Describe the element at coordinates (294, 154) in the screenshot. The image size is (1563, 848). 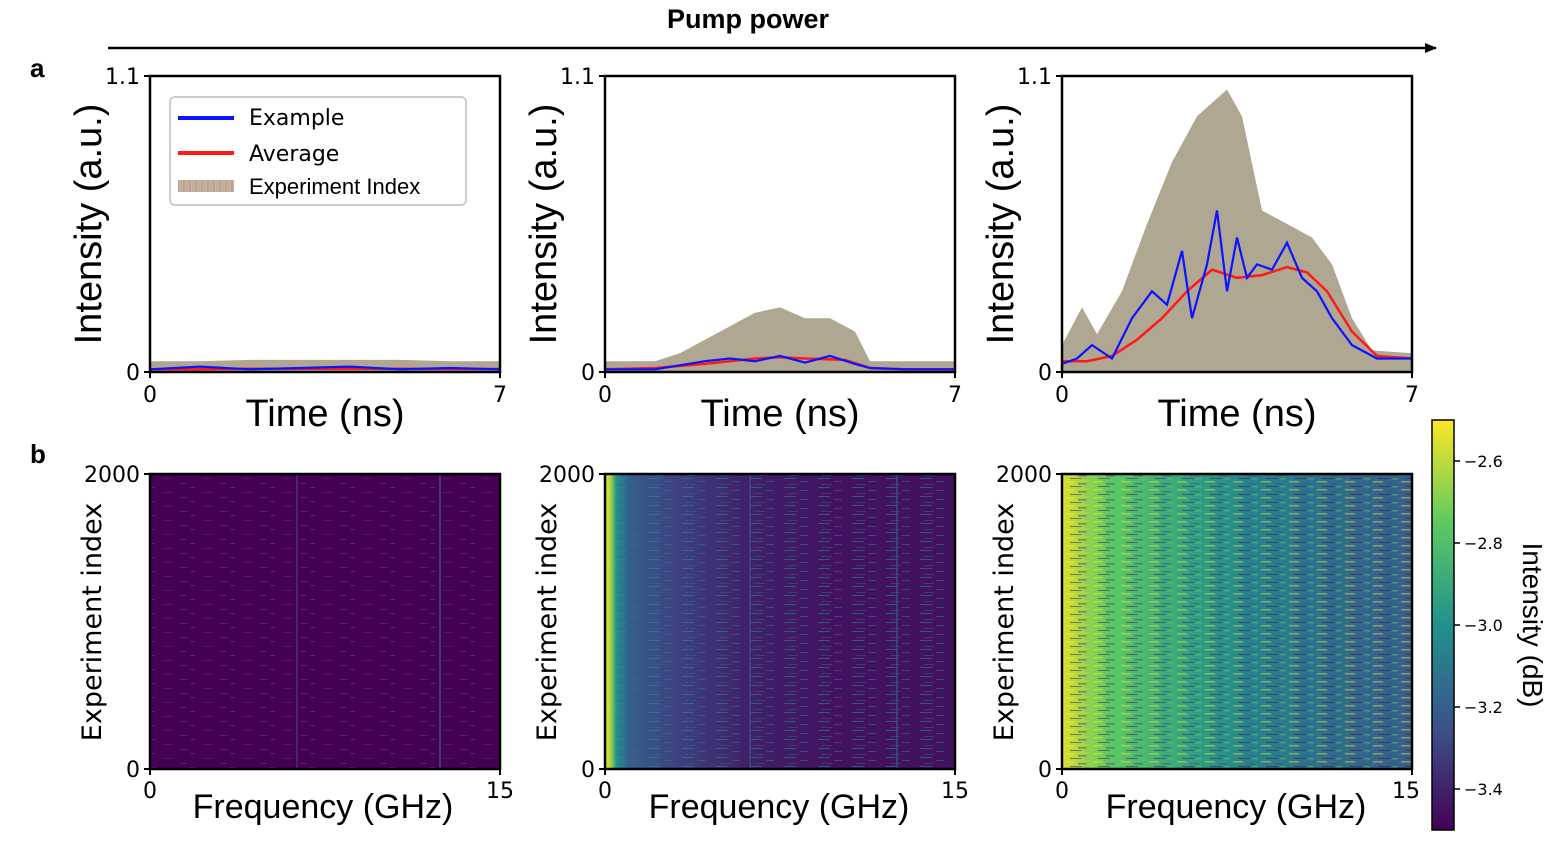
I see `legend-label-average: Average` at that location.